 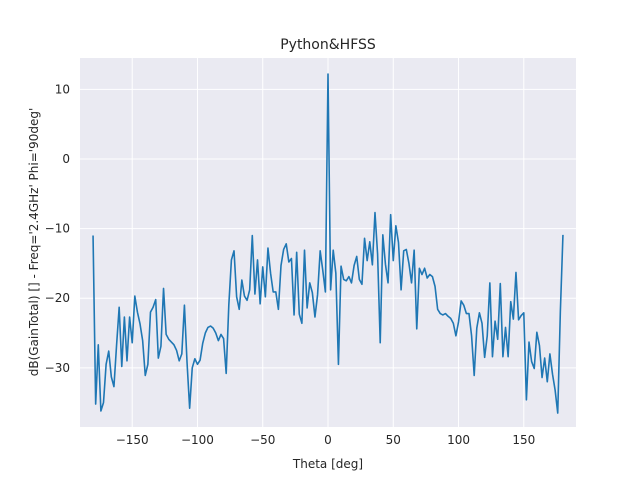 What do you see at coordinates (262, 440) in the screenshot?
I see `x-tick-label: −50` at bounding box center [262, 440].